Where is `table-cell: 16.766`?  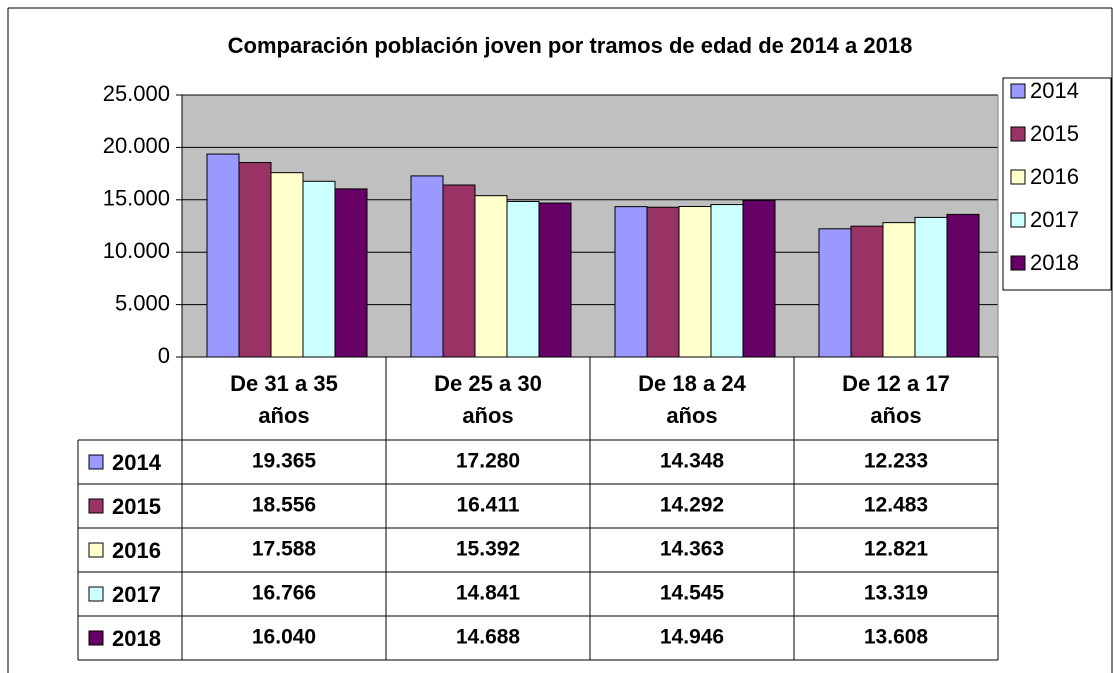
table-cell: 16.766 is located at coordinates (284, 593).